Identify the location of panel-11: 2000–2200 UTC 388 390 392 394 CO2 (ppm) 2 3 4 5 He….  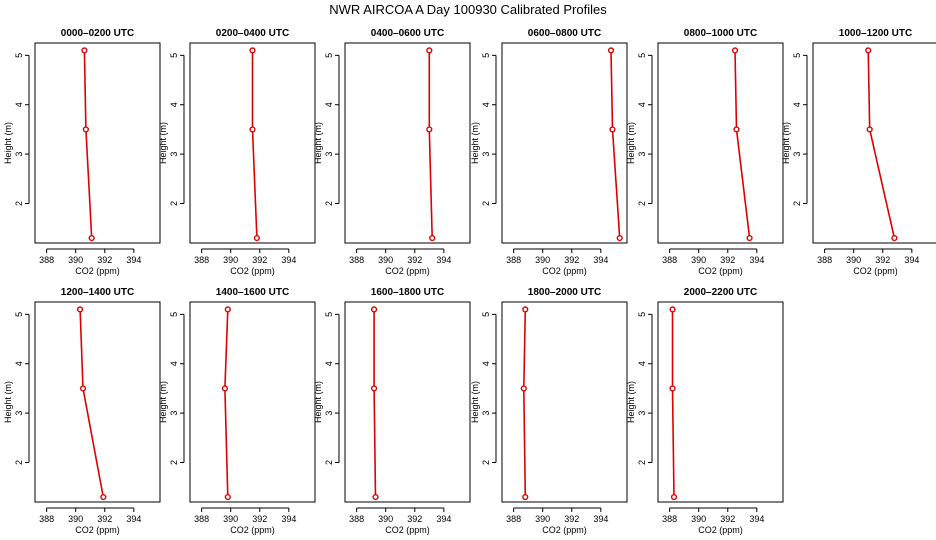
(705, 411).